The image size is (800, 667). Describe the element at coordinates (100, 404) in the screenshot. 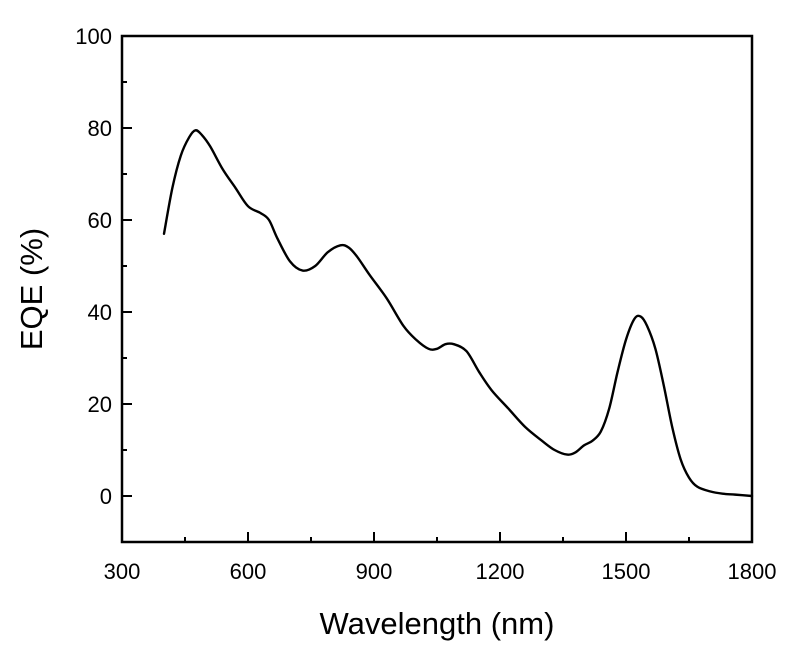

I see `y-tick-label: 20` at that location.